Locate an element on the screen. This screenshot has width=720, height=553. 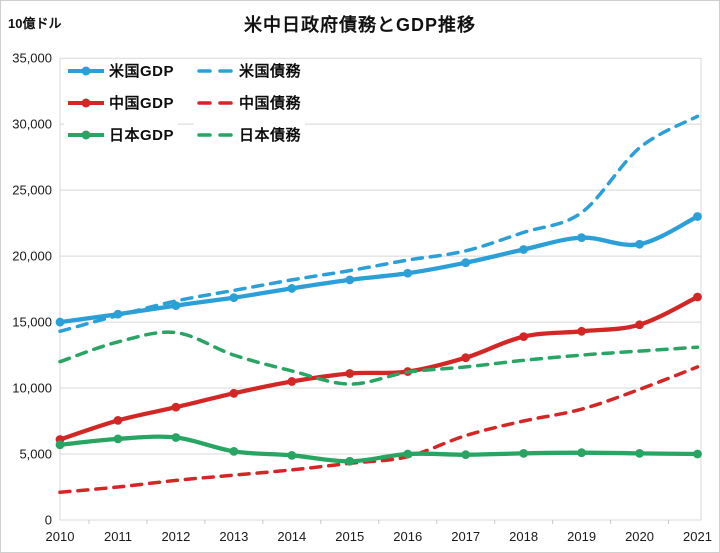
y-axis-tick-label: 30,000 is located at coordinates (32, 124).